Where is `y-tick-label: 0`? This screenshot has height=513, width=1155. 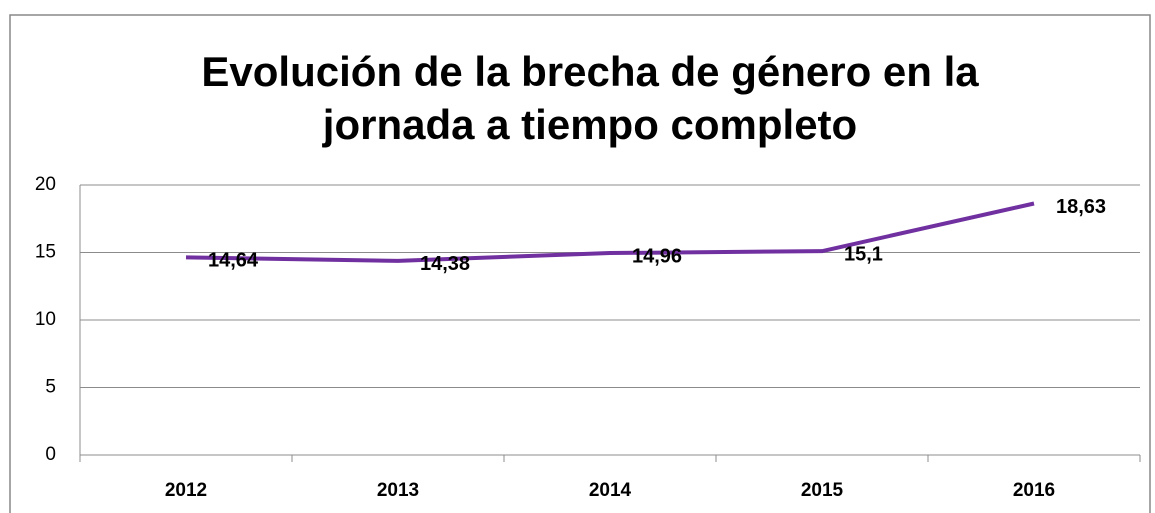
y-tick-label: 0 is located at coordinates (50, 454).